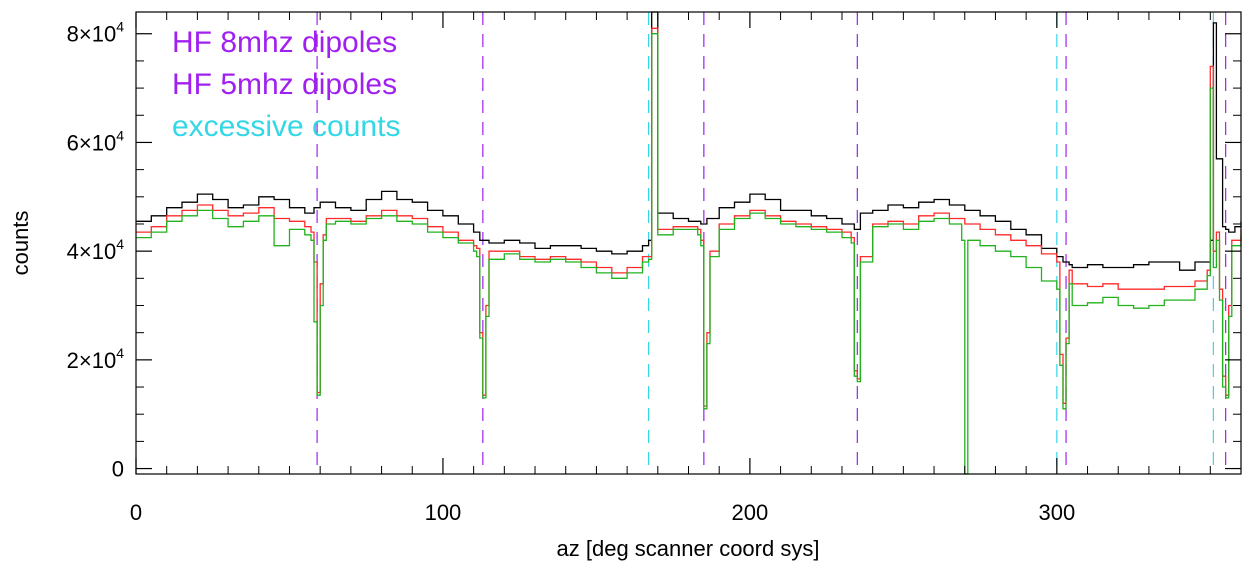 The image size is (1247, 565). What do you see at coordinates (286, 126) in the screenshot?
I see `legend-entry-2: excessive counts` at bounding box center [286, 126].